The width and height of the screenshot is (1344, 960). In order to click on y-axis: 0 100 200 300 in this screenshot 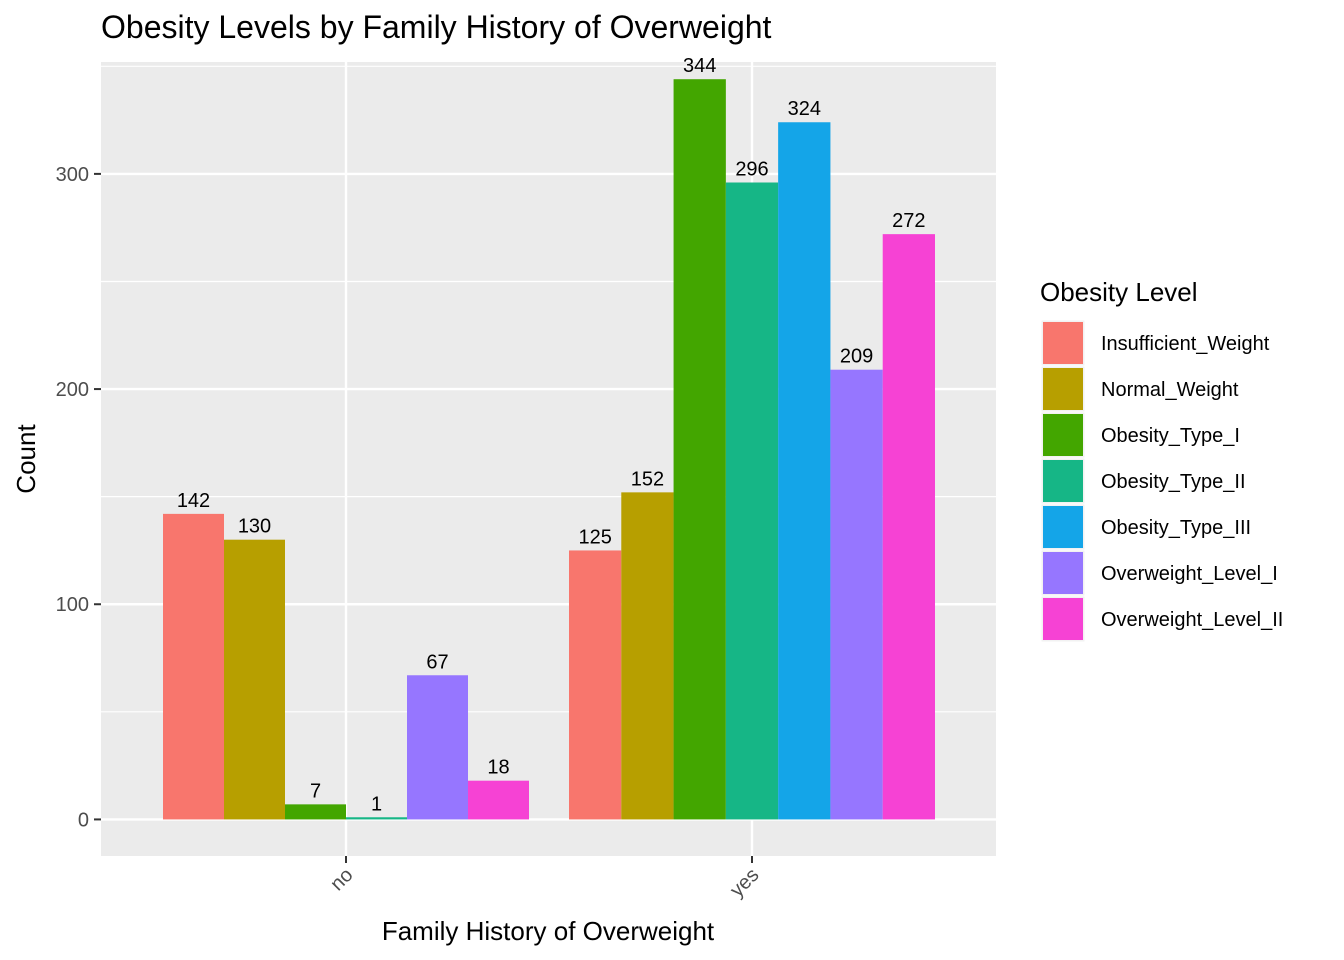, I will do `click(78, 497)`.